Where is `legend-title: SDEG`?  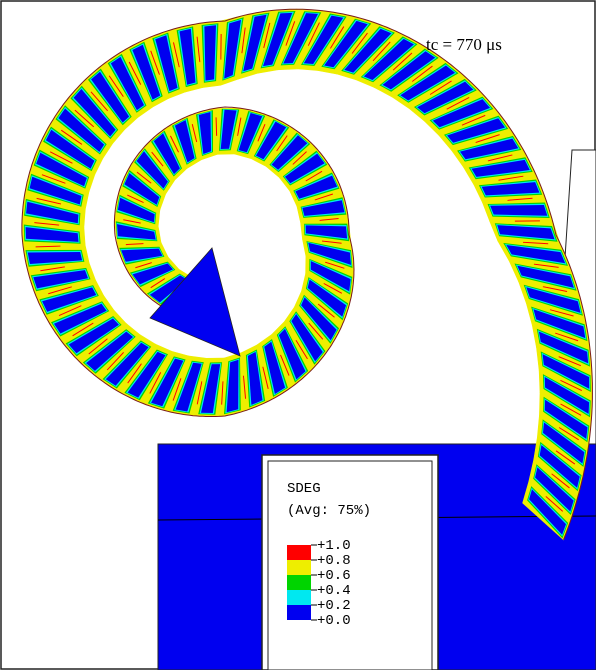 legend-title: SDEG is located at coordinates (304, 489).